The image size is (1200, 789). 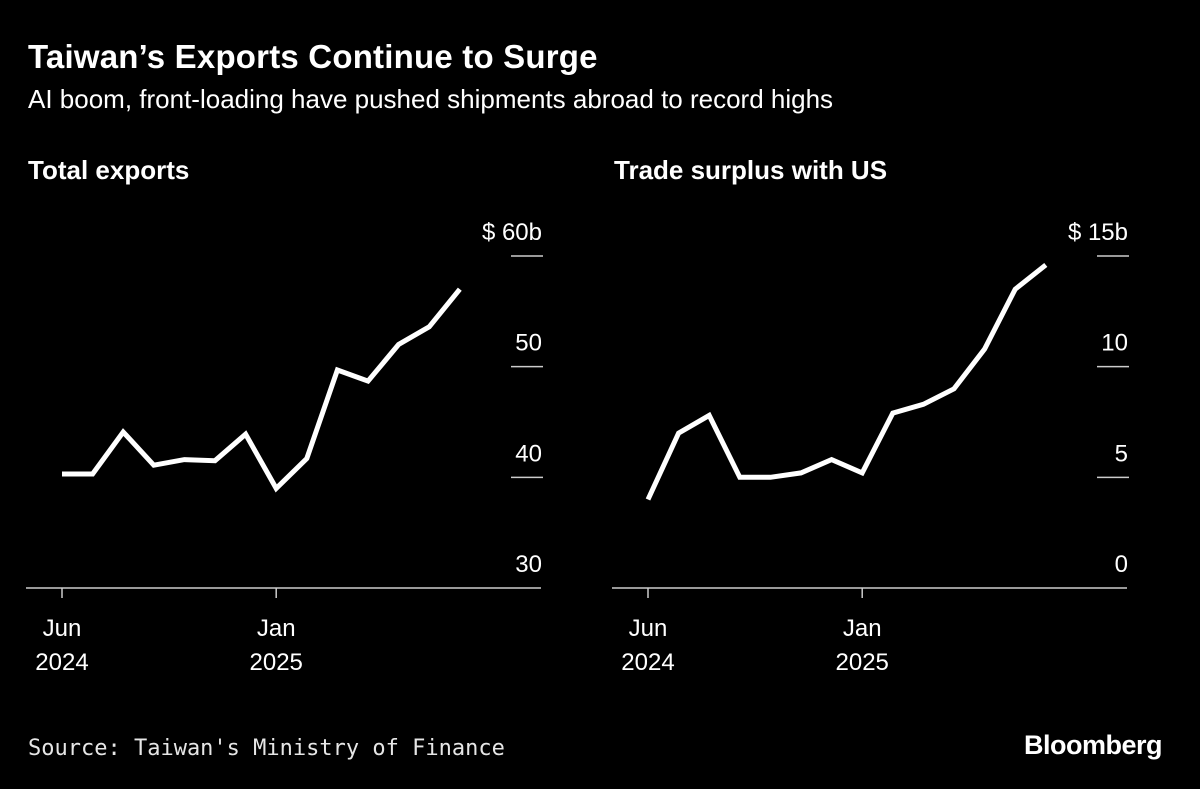 I want to click on panel-title-trade-surplus: Trade surplus with US, so click(x=751, y=170).